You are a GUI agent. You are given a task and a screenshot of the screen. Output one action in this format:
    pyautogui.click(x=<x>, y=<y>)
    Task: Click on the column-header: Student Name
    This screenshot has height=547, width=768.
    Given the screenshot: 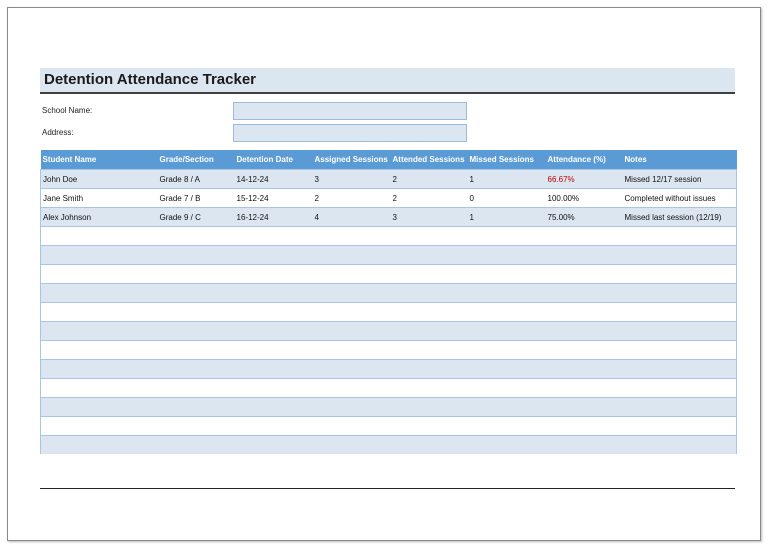 What is the action you would take?
    pyautogui.click(x=99, y=160)
    